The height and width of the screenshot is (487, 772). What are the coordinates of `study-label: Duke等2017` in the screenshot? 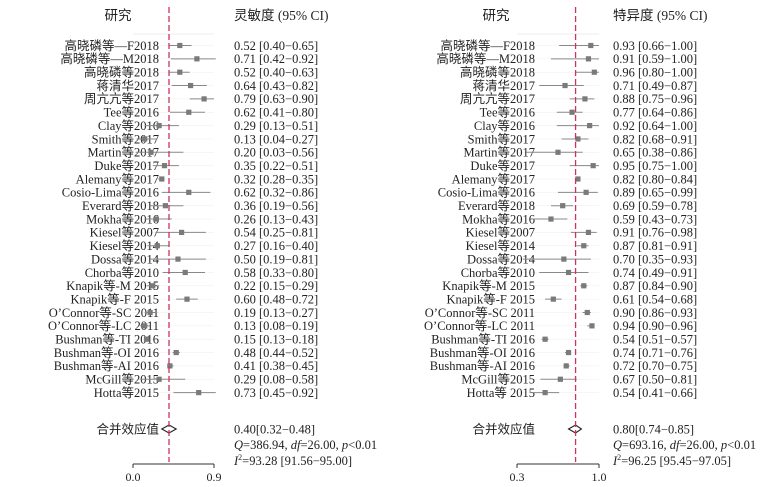 It's located at (502, 165).